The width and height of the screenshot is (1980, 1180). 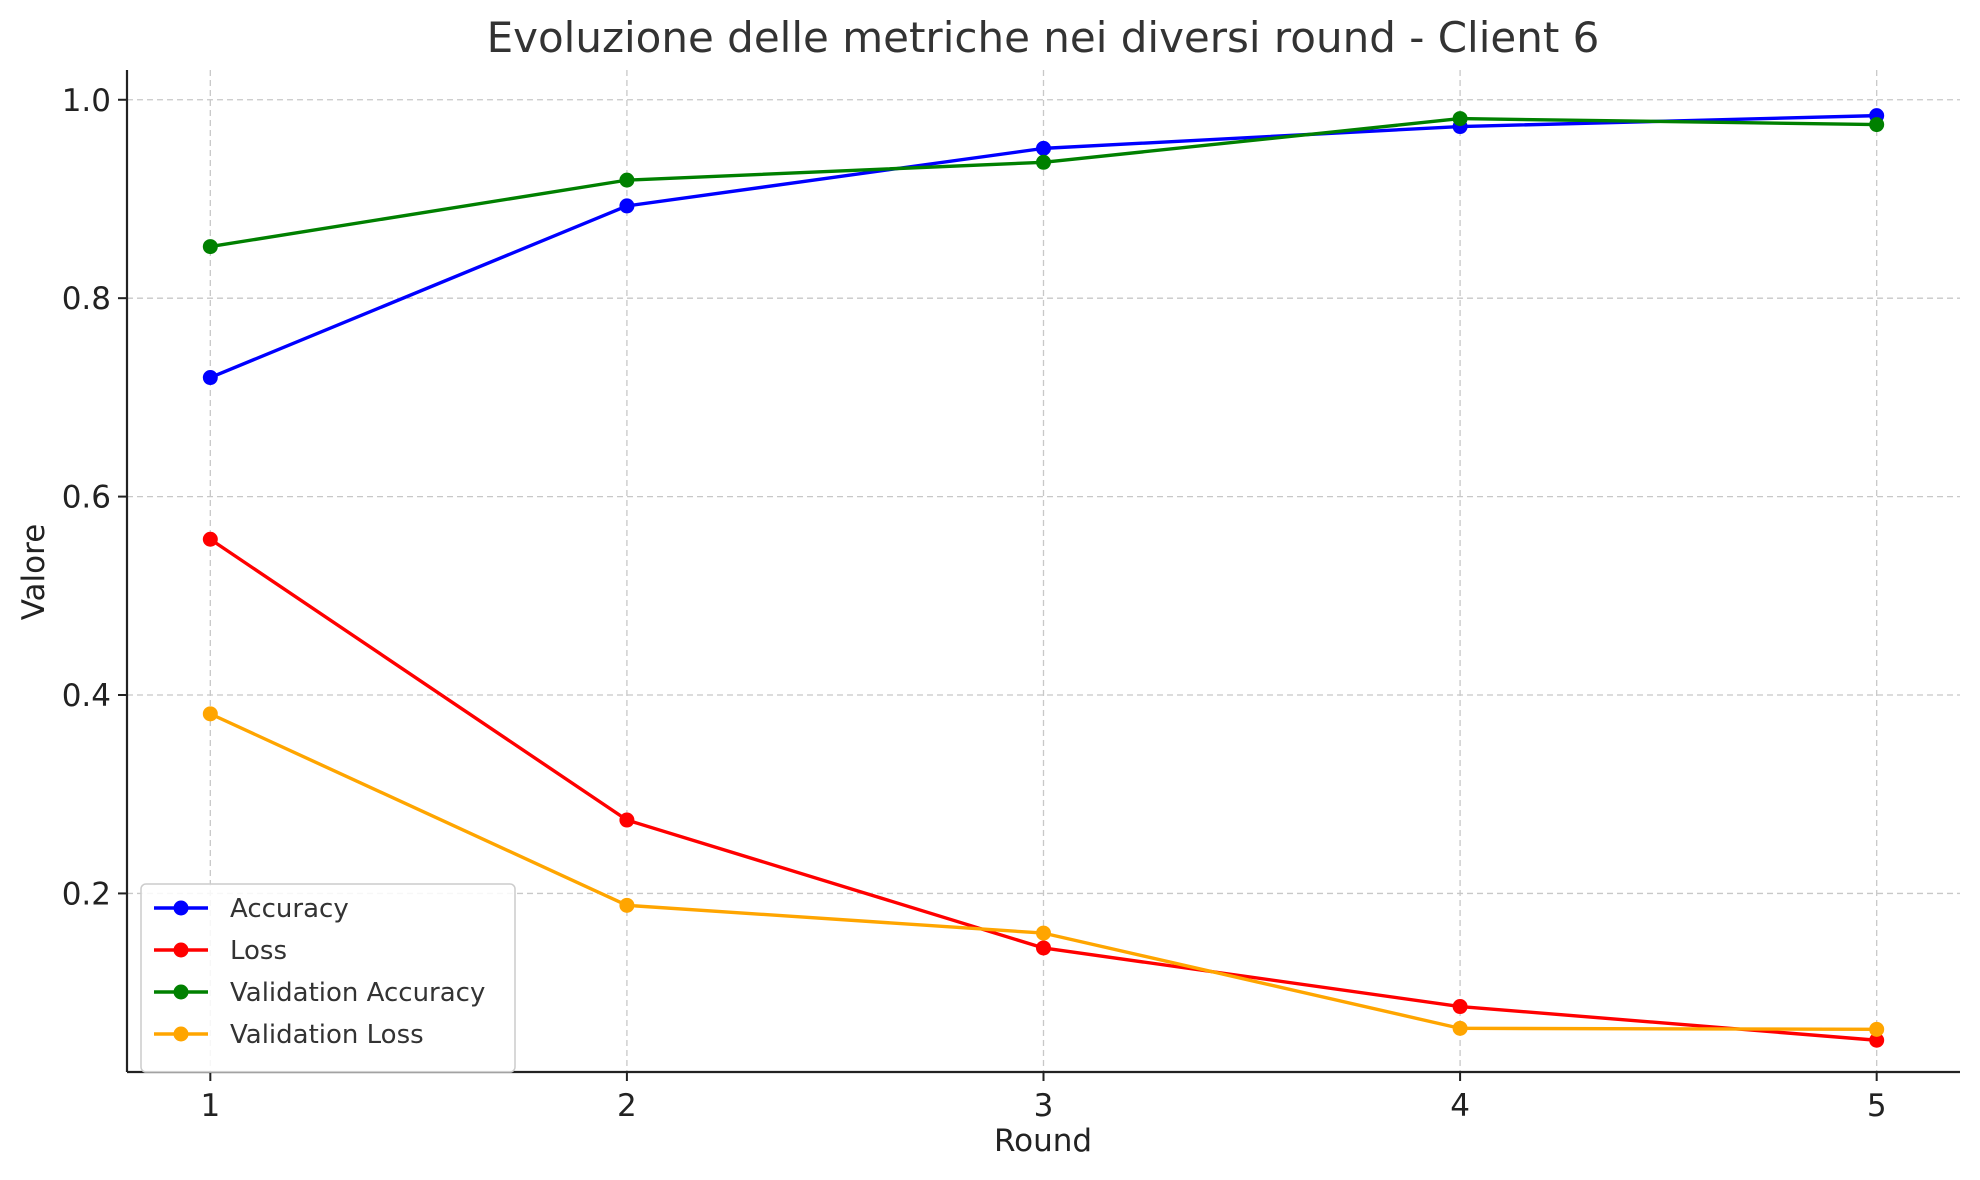 I want to click on x-tick-label: 4, so click(x=1460, y=1106).